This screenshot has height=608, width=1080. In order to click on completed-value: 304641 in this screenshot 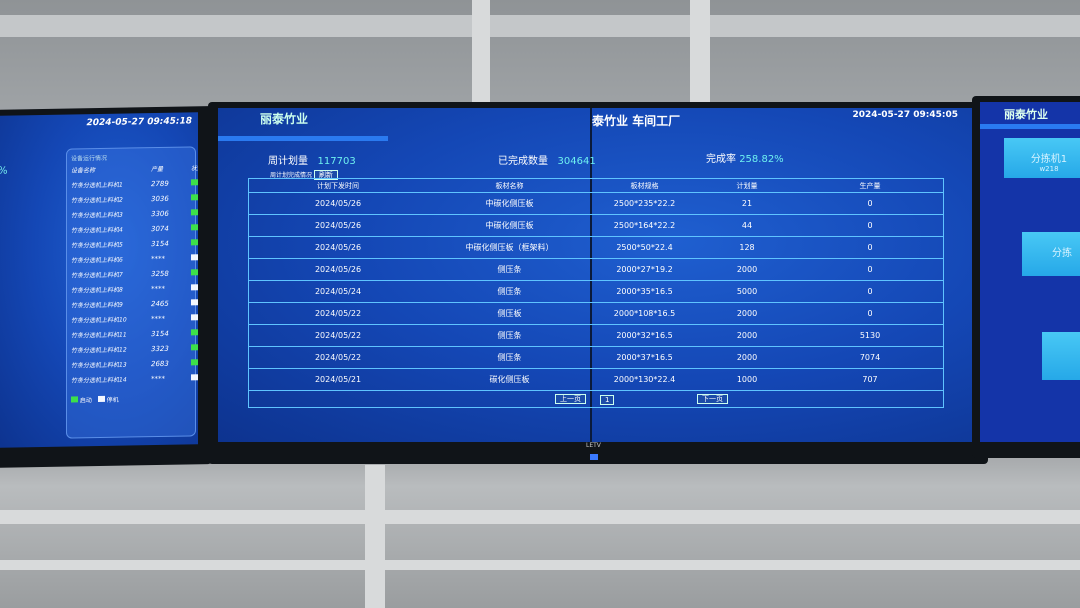, I will do `click(576, 161)`.